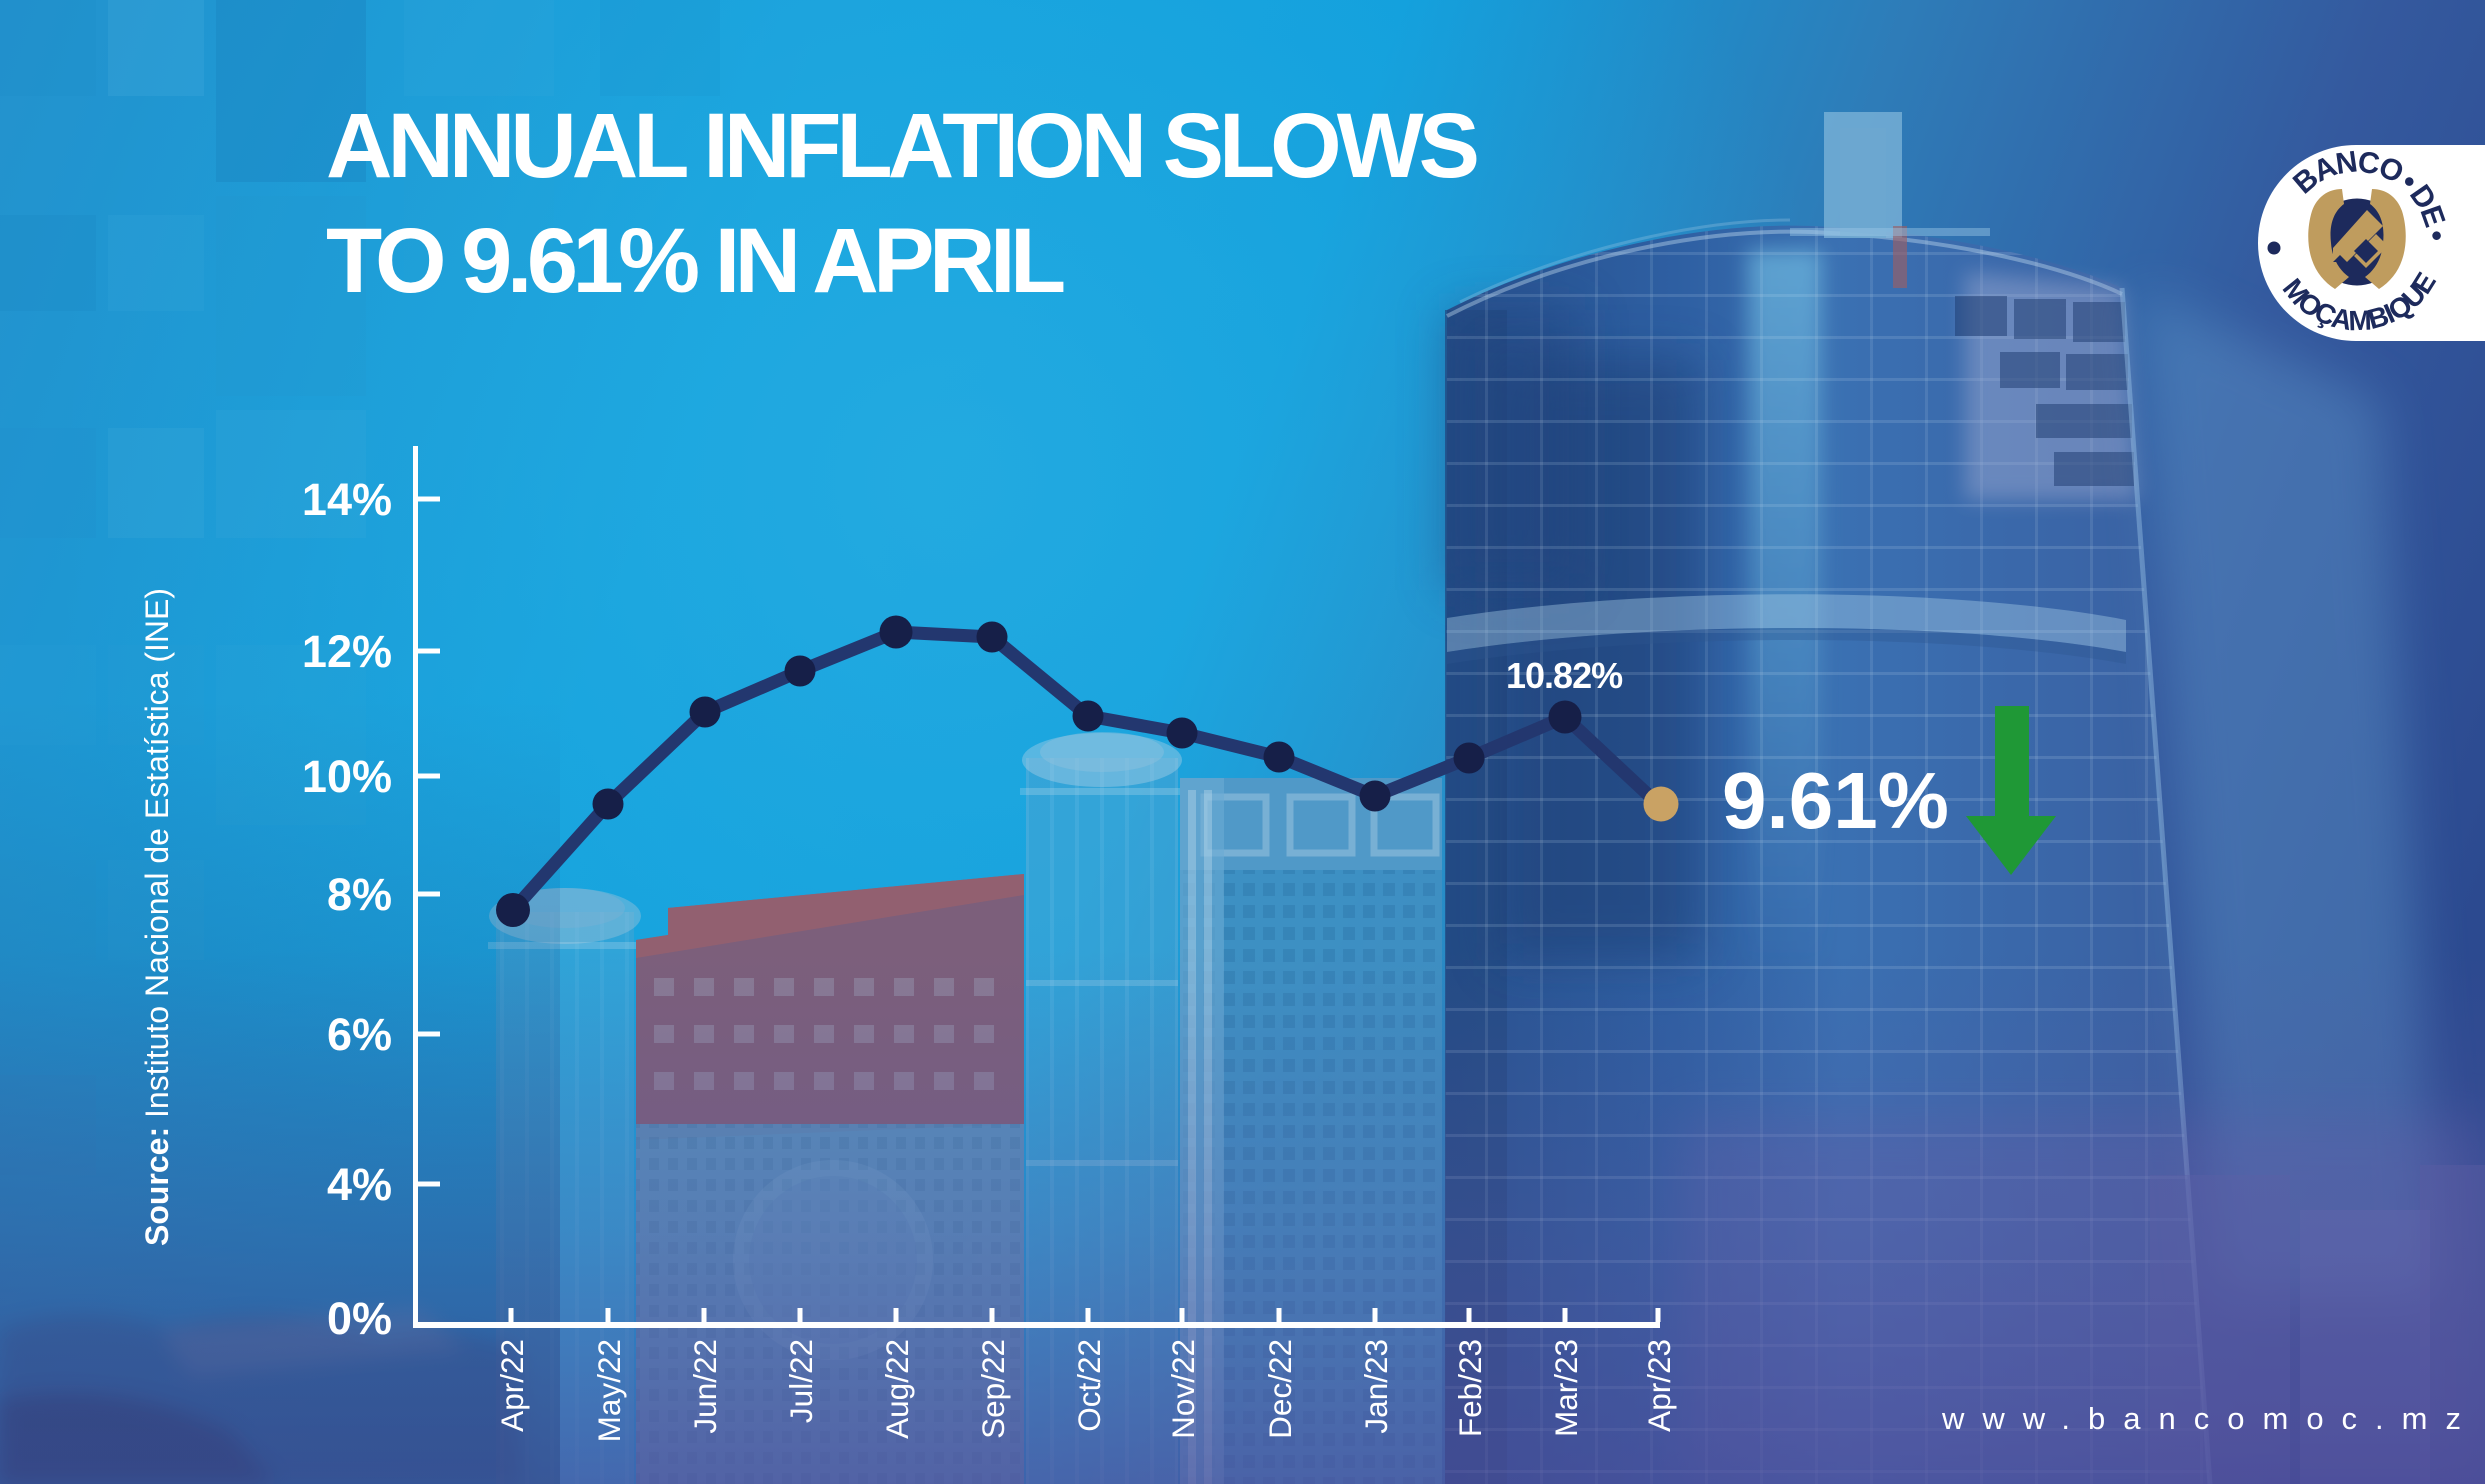 This screenshot has height=1484, width=2485. Describe the element at coordinates (609, 1390) in the screenshot. I see `svg-text: May/22` at that location.